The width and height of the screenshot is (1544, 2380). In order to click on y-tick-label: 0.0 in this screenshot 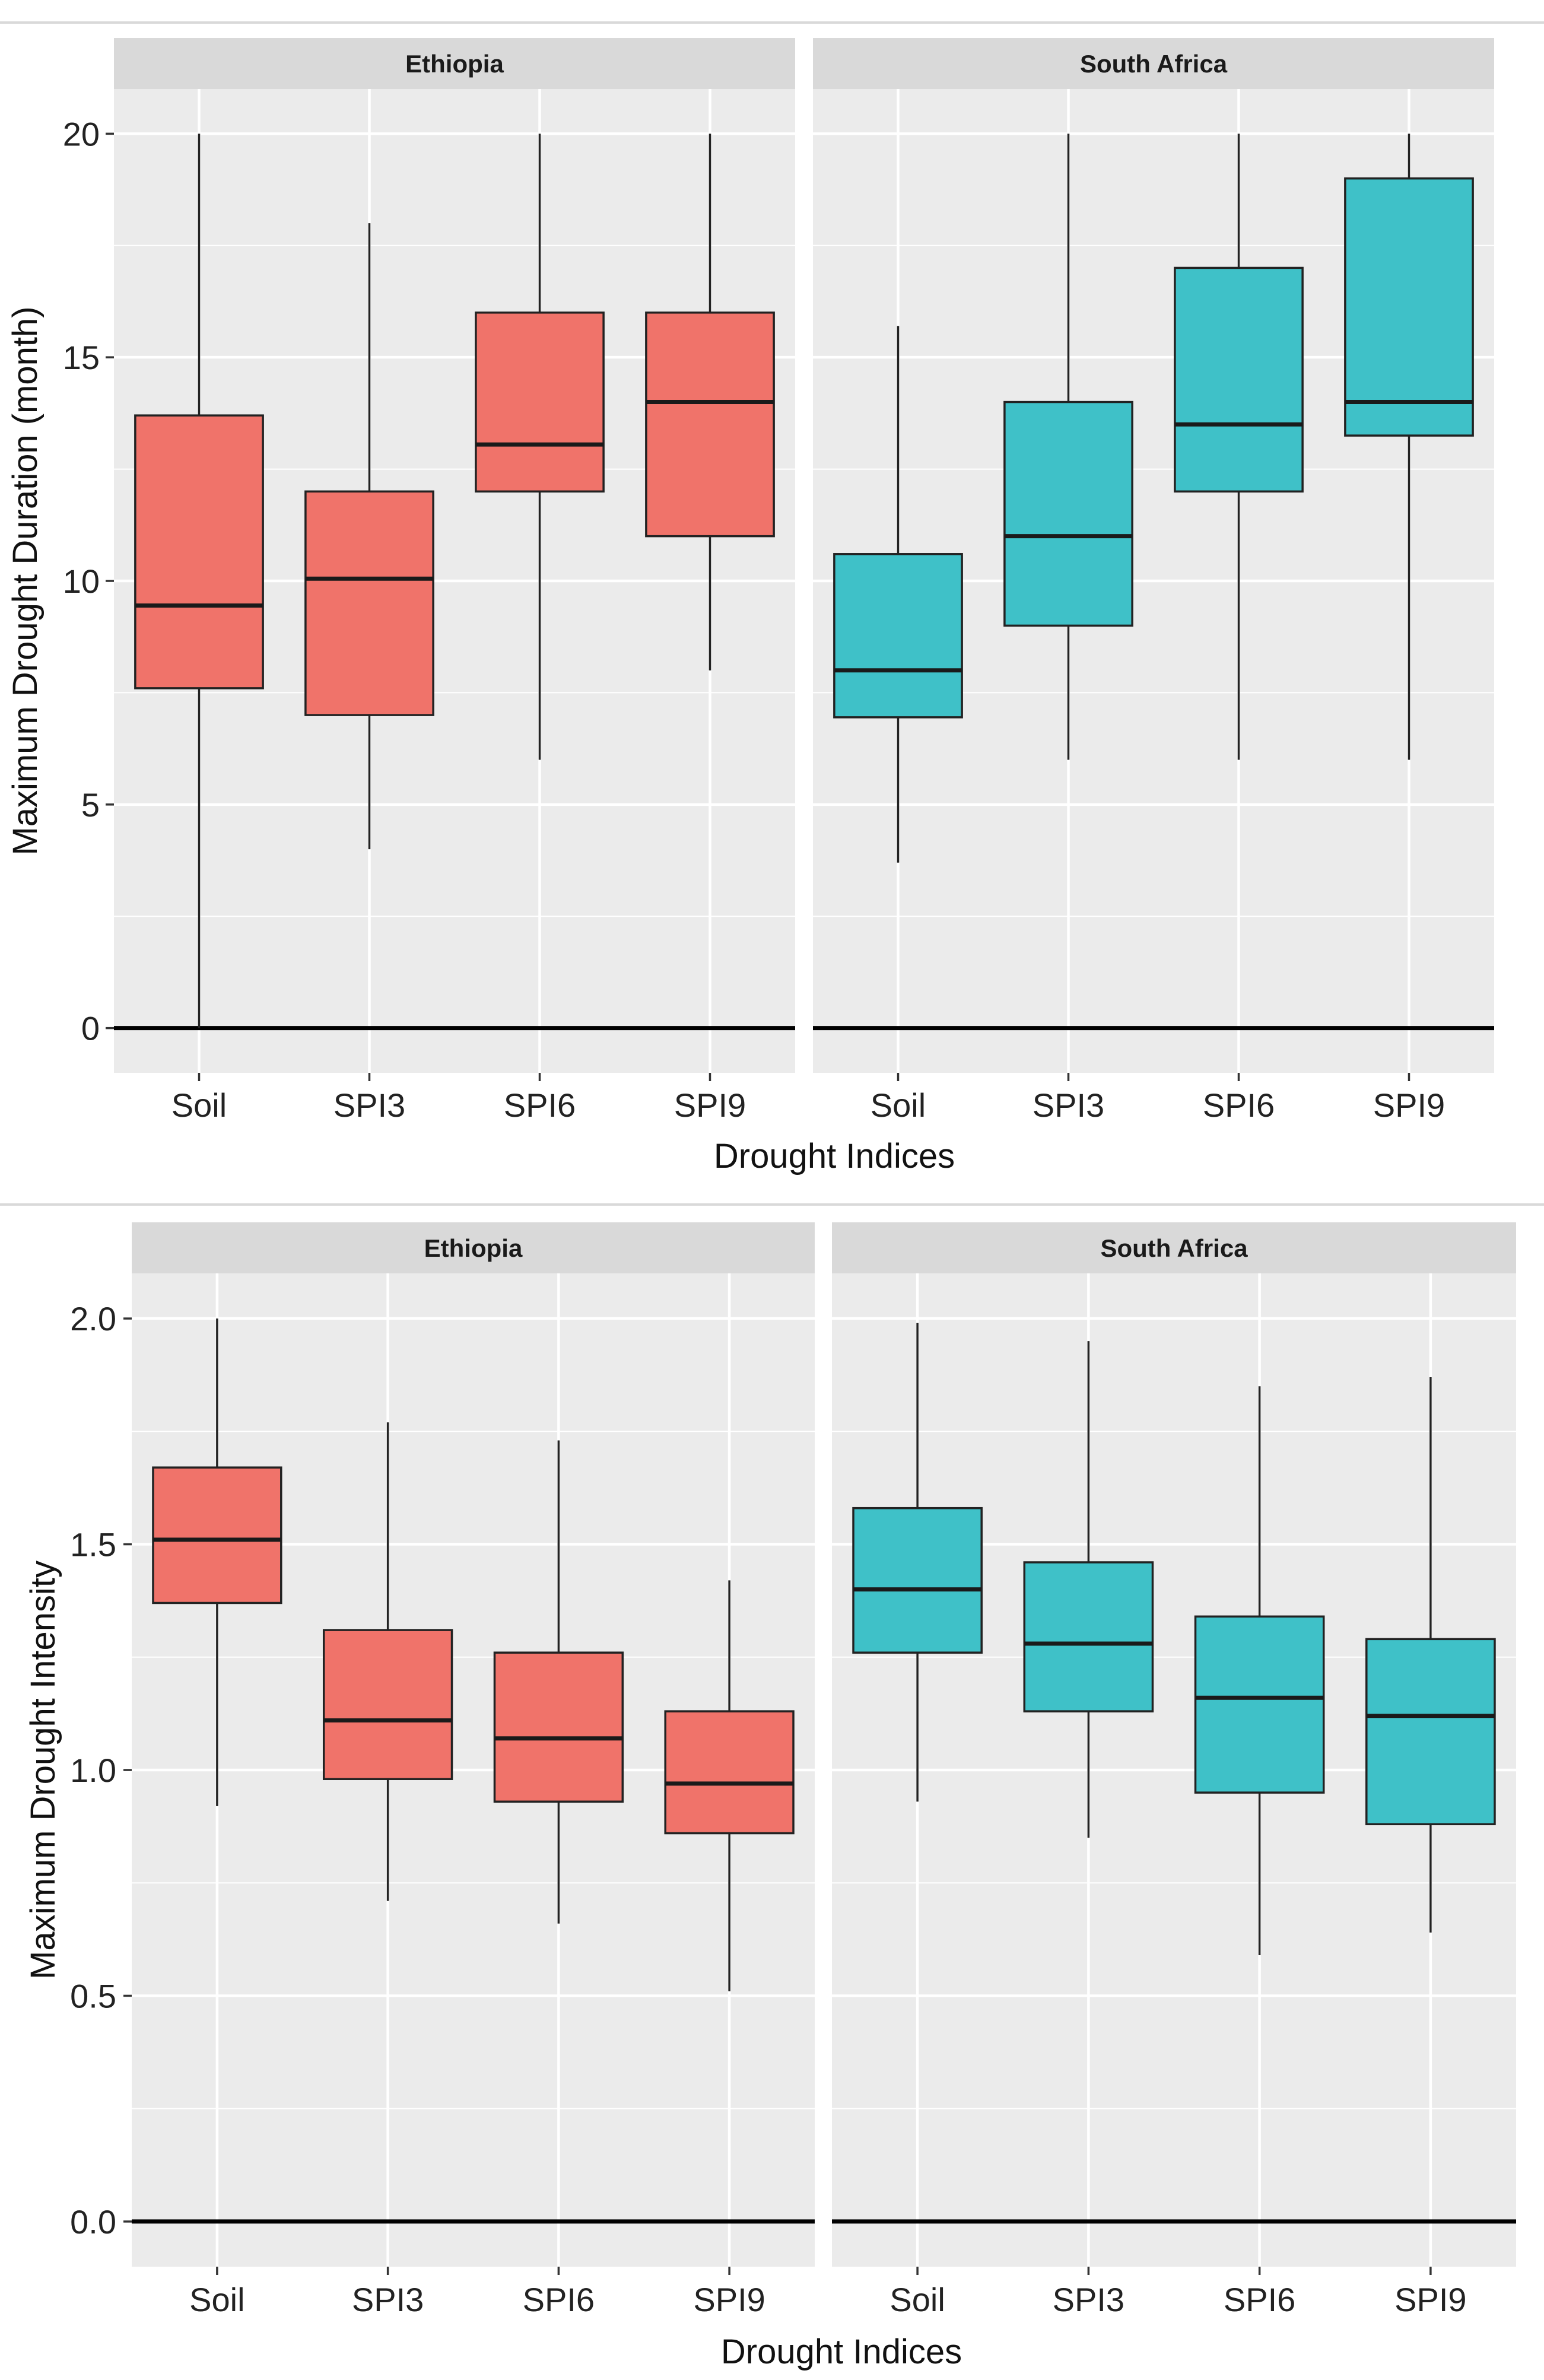, I will do `click(93, 2222)`.